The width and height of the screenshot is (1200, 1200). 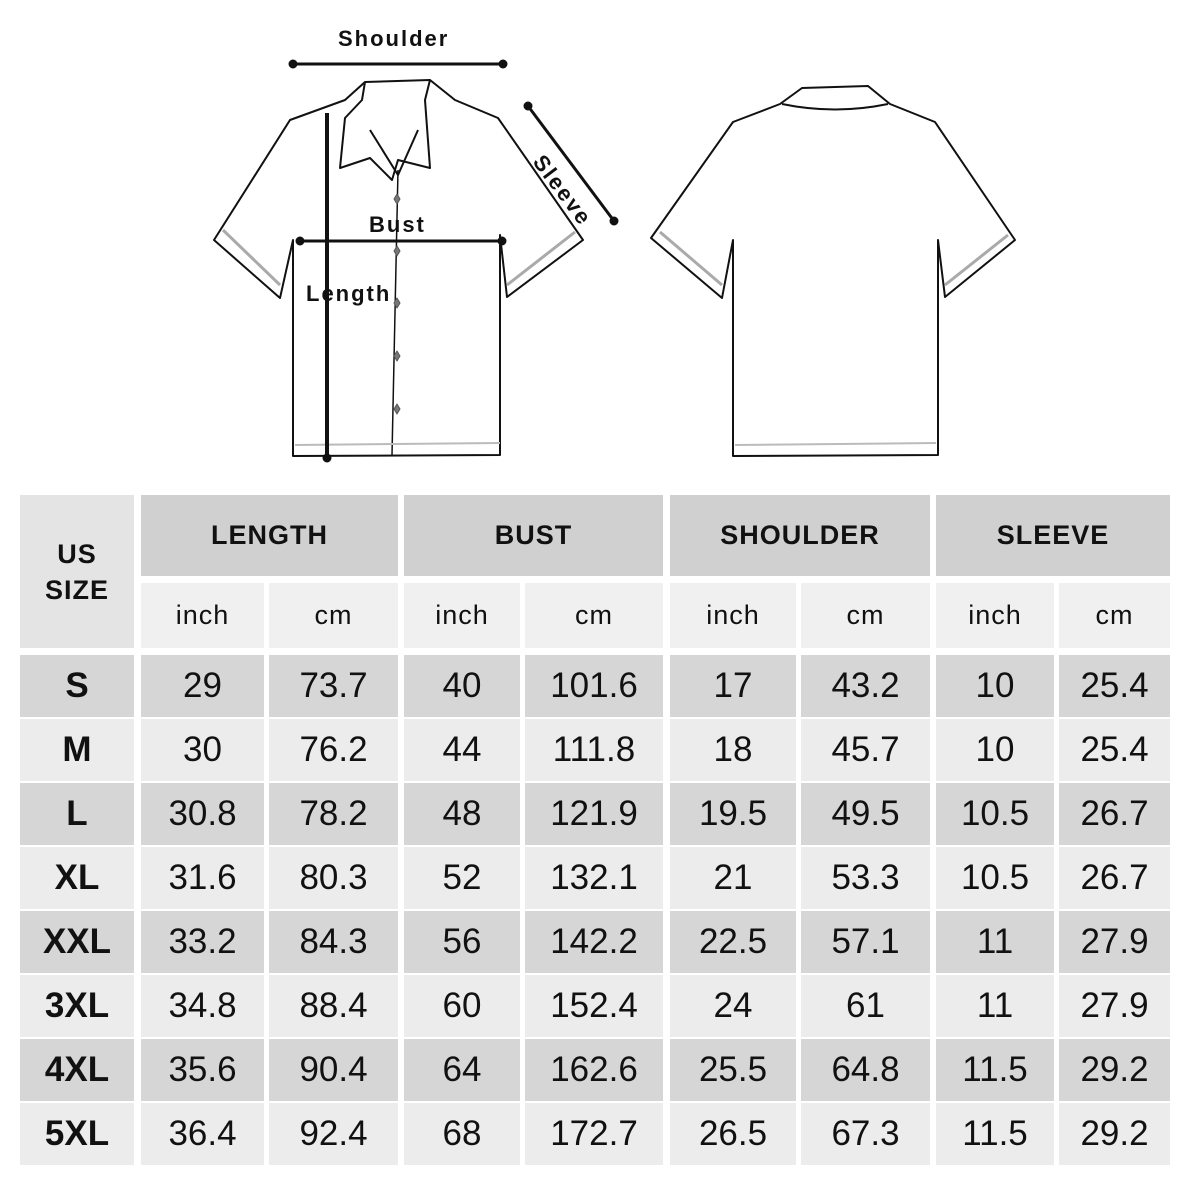 I want to click on cell-shoulder-inch: 21, so click(x=733, y=878).